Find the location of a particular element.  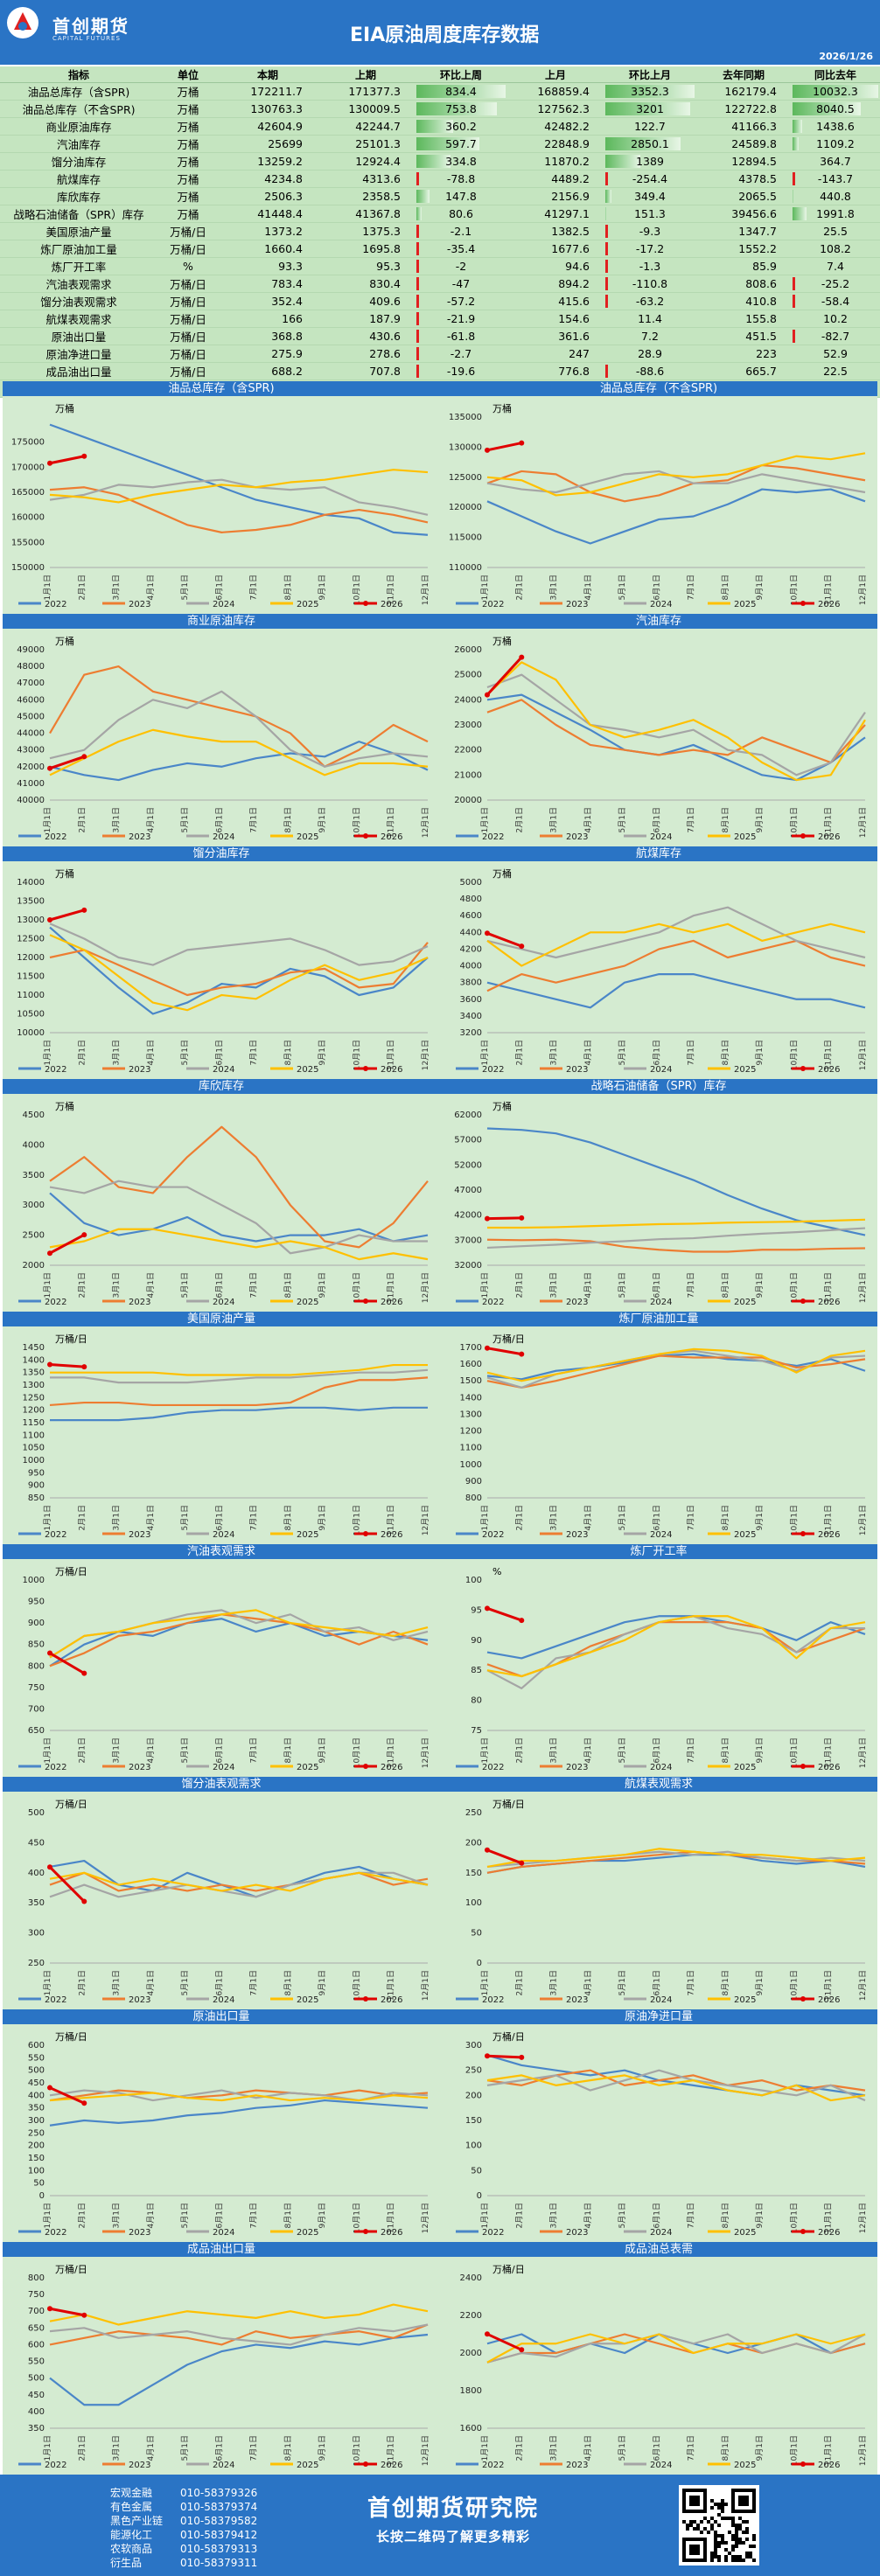

y-tick-label: 43000 is located at coordinates (31, 750).